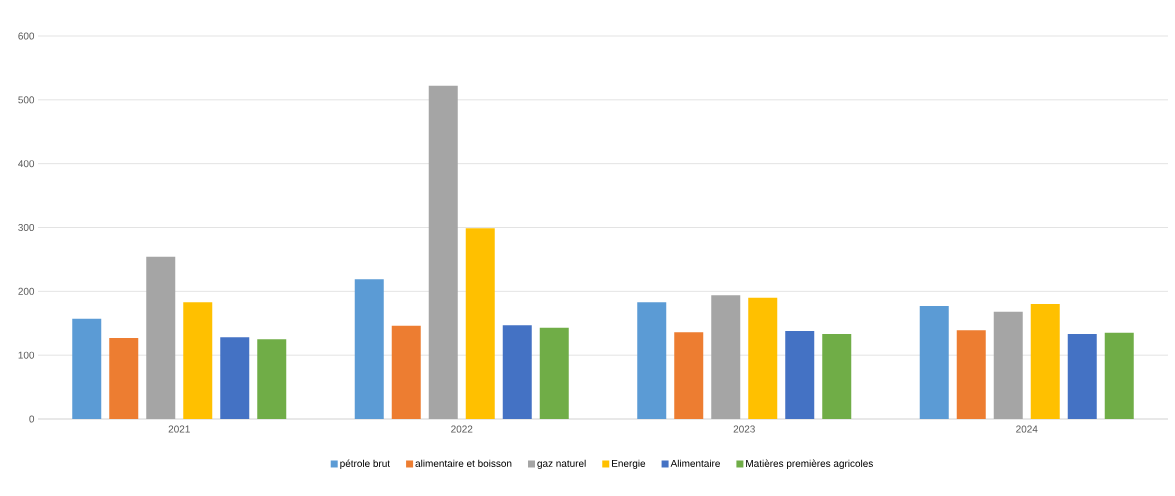 The width and height of the screenshot is (1175, 496). Describe the element at coordinates (809, 464) in the screenshot. I see `legend-label: Matières premières agricoles` at that location.